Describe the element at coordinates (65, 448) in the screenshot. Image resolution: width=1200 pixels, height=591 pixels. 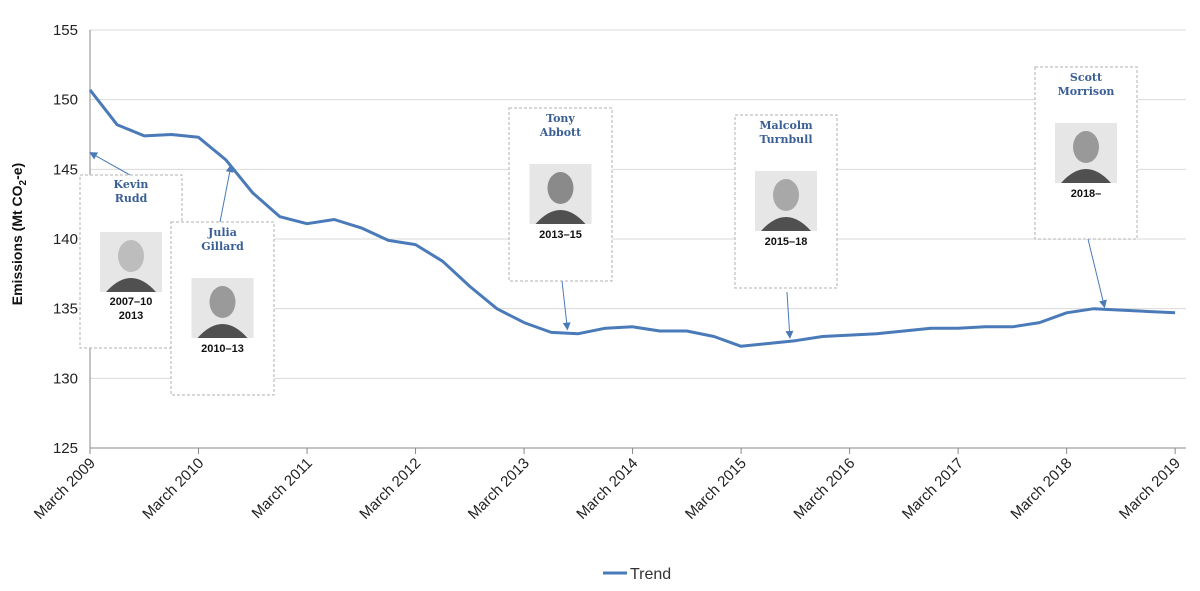
I see `y-tick-label: 125` at that location.